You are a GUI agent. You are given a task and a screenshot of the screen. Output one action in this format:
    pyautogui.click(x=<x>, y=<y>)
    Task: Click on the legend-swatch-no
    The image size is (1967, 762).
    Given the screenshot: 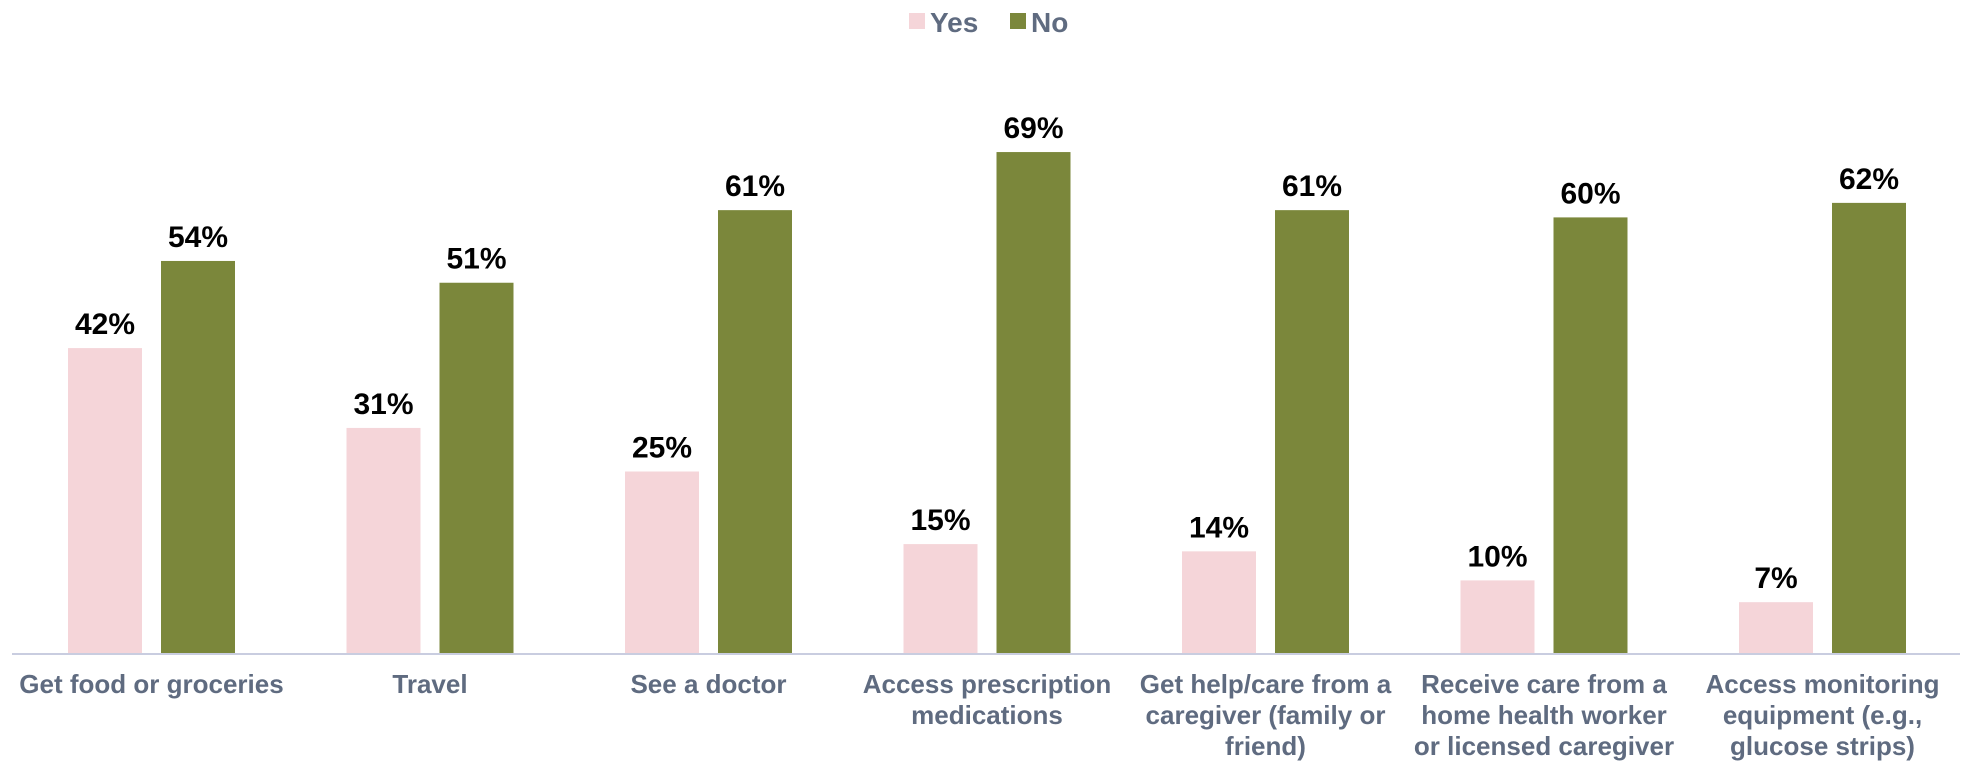 What is the action you would take?
    pyautogui.click(x=1018, y=21)
    